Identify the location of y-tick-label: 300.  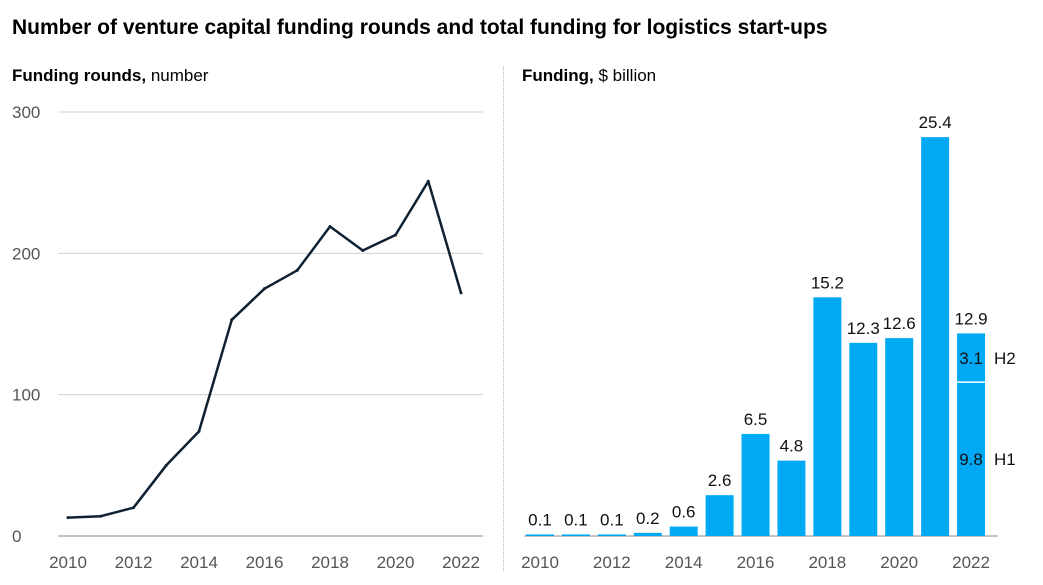
(26, 112).